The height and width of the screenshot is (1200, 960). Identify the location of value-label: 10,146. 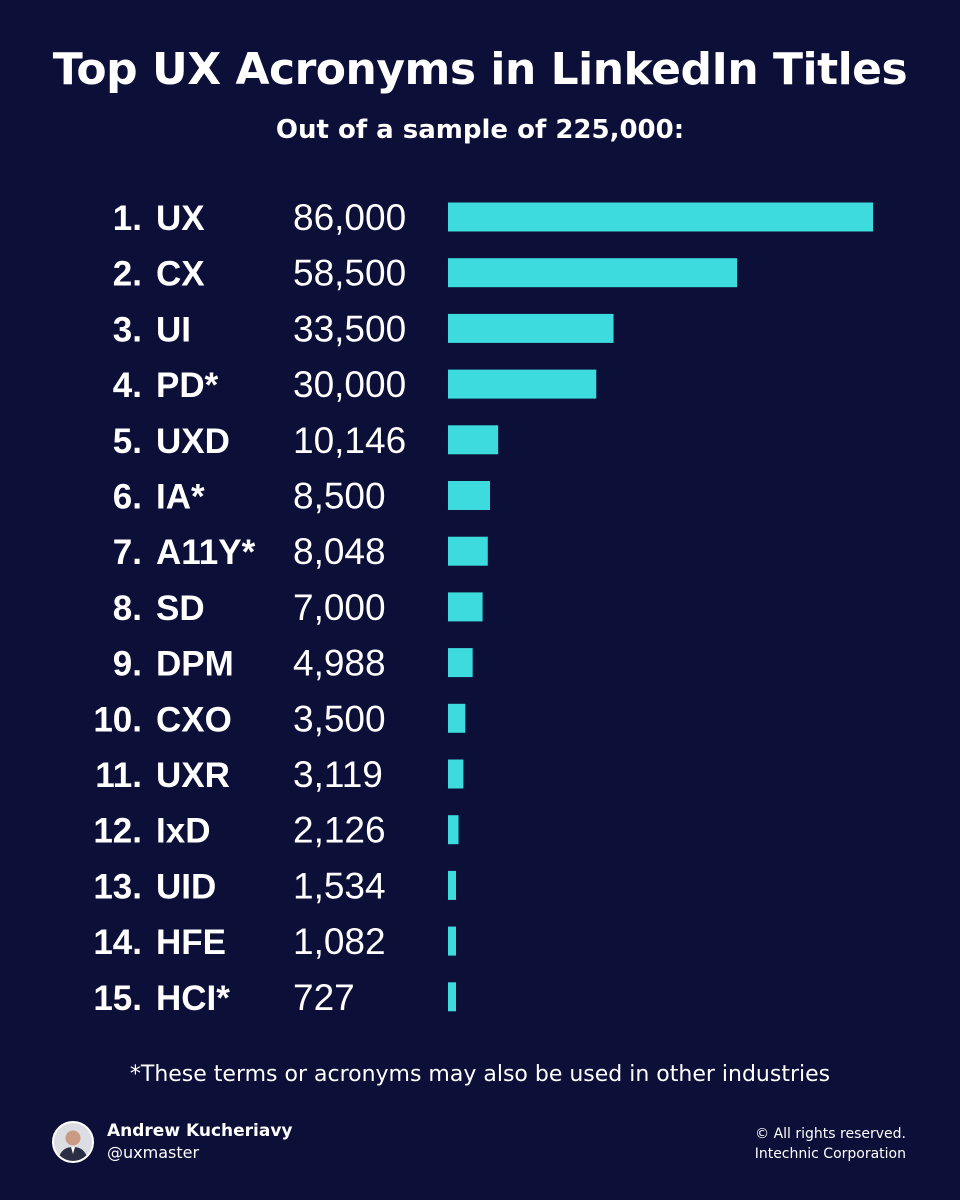
(349, 440).